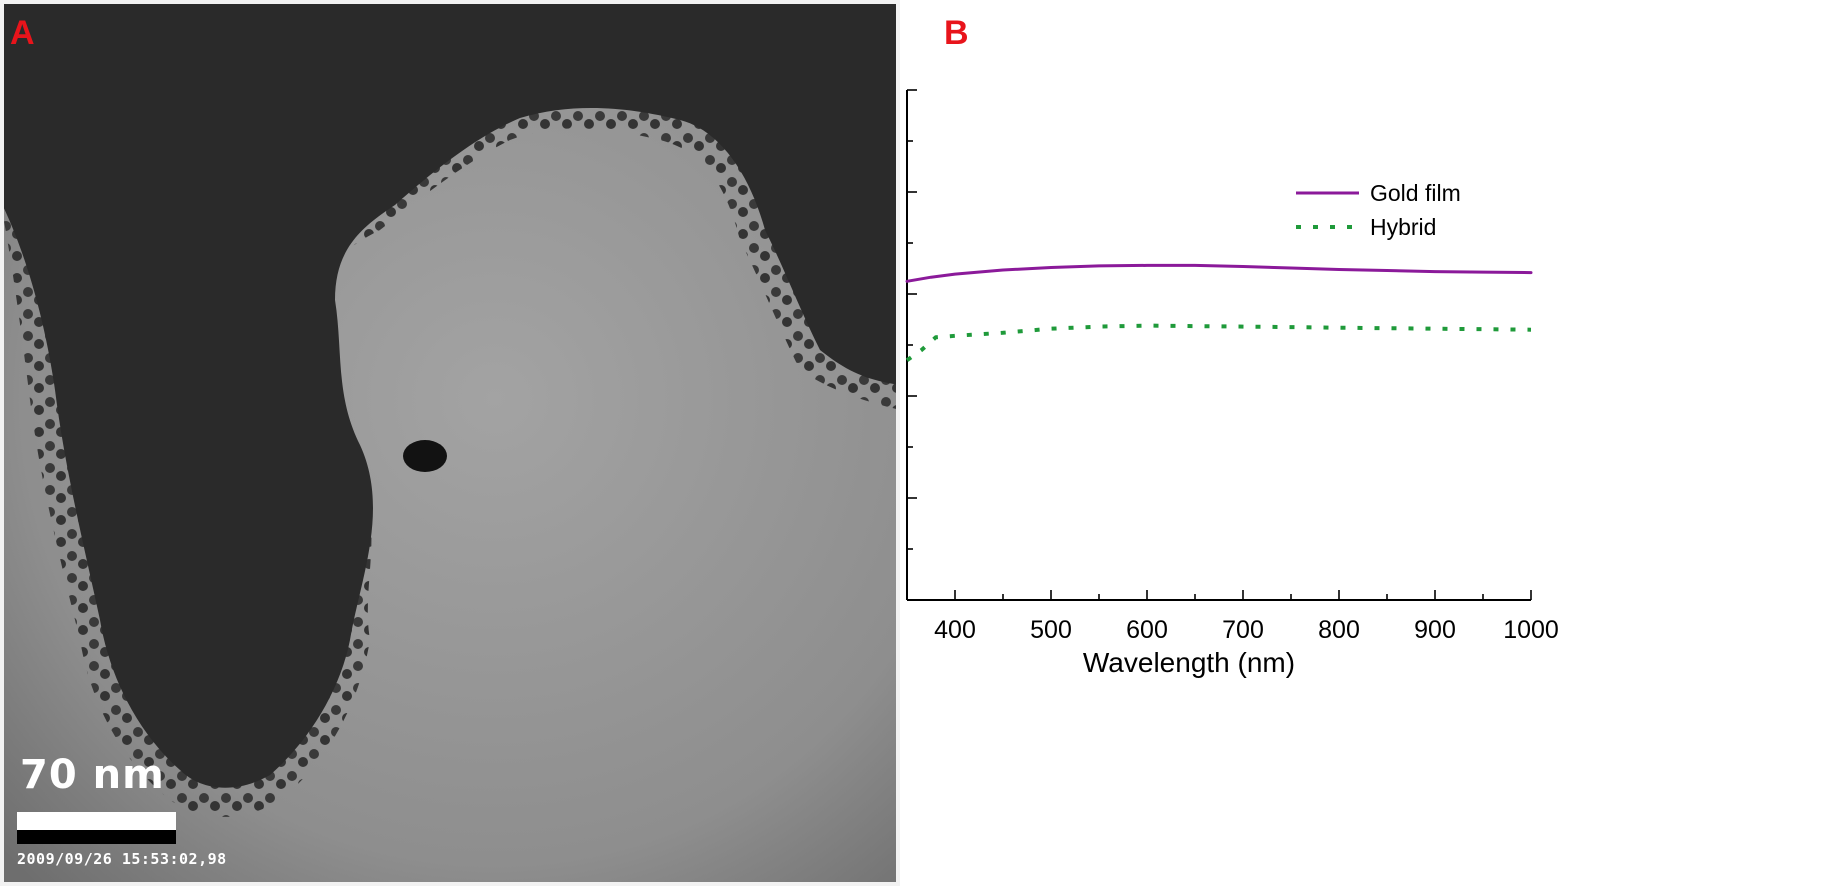 Image resolution: width=1844 pixels, height=886 pixels. Describe the element at coordinates (1243, 630) in the screenshot. I see `x-tick-label: 700` at that location.